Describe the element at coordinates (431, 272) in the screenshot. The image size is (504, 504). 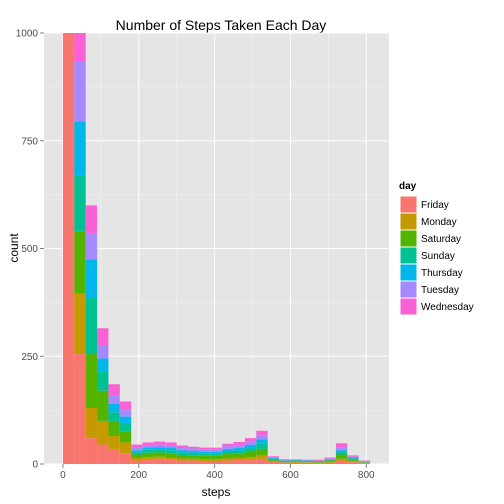
I see `legend-item-thursday: Thursday` at that location.